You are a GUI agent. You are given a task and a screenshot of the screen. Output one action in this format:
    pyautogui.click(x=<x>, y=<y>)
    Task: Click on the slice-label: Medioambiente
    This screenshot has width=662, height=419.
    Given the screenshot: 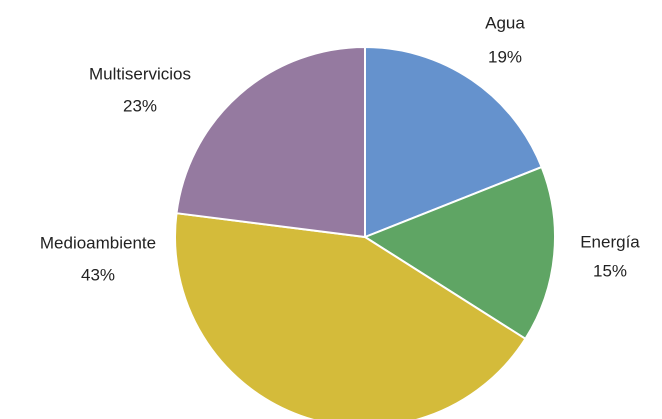 What is the action you would take?
    pyautogui.click(x=98, y=242)
    